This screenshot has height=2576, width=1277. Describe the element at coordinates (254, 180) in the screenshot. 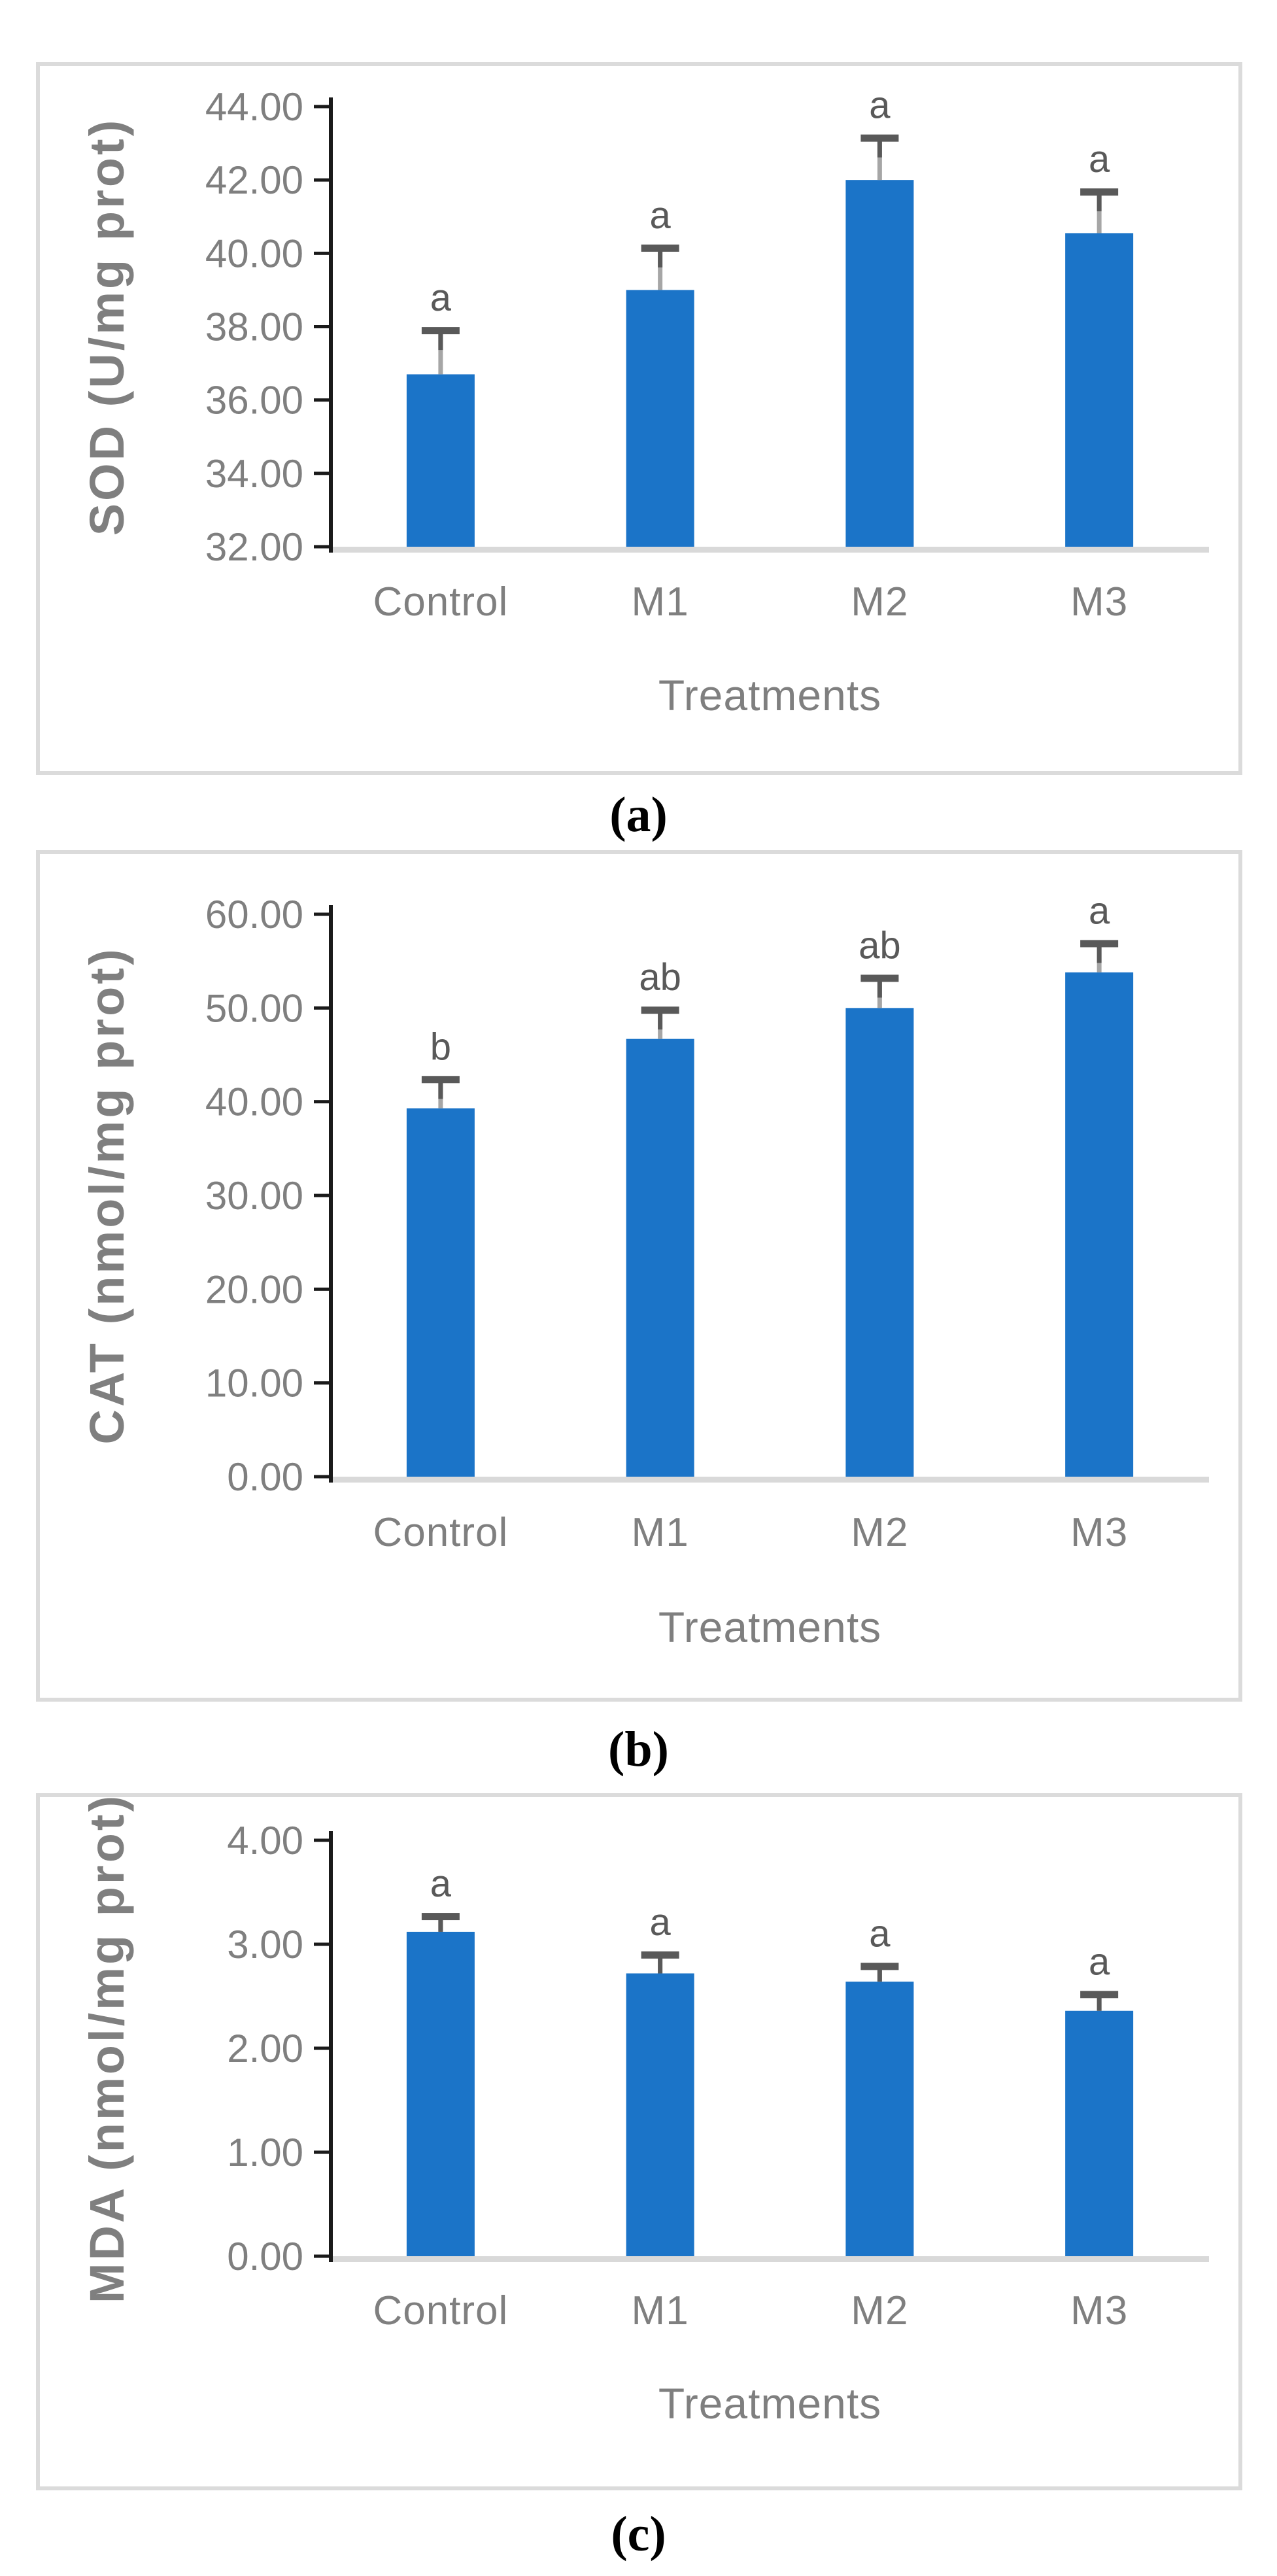

I see `y-tick-label: 42.00` at that location.